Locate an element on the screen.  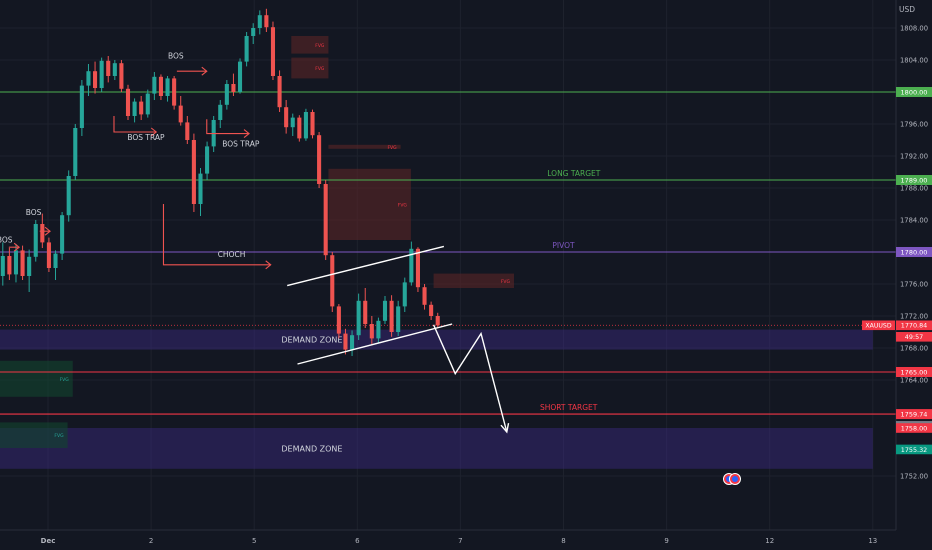
price-tick-label: 1804.00 is located at coordinates (914, 61).